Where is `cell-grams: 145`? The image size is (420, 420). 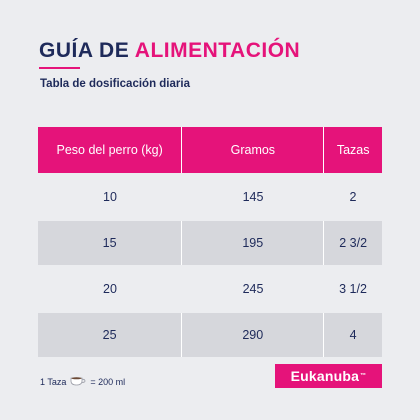
cell-grams: 145 is located at coordinates (253, 197).